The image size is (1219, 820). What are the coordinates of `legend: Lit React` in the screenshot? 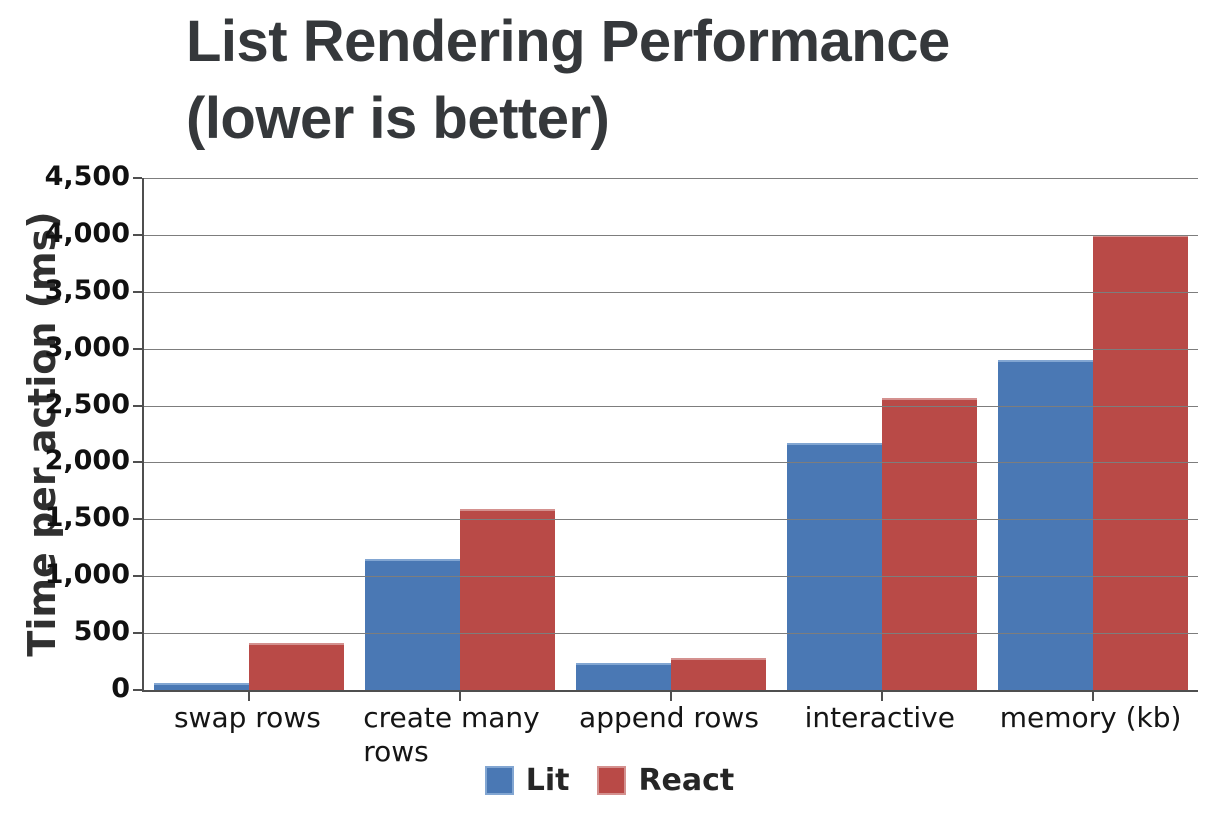 It's located at (609, 780).